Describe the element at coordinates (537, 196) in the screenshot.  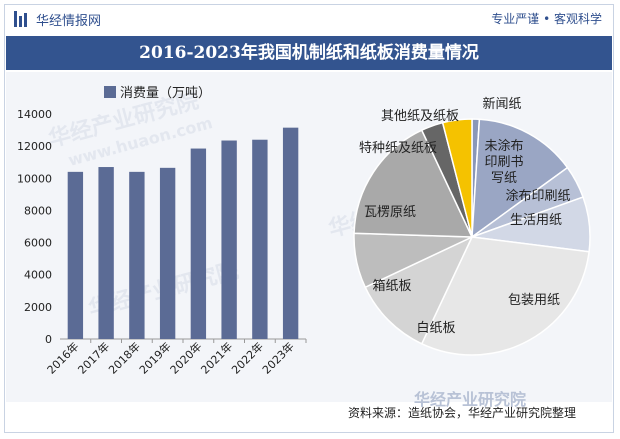
I see `pie-label-涂布印刷纸: 涂布印刷纸` at that location.